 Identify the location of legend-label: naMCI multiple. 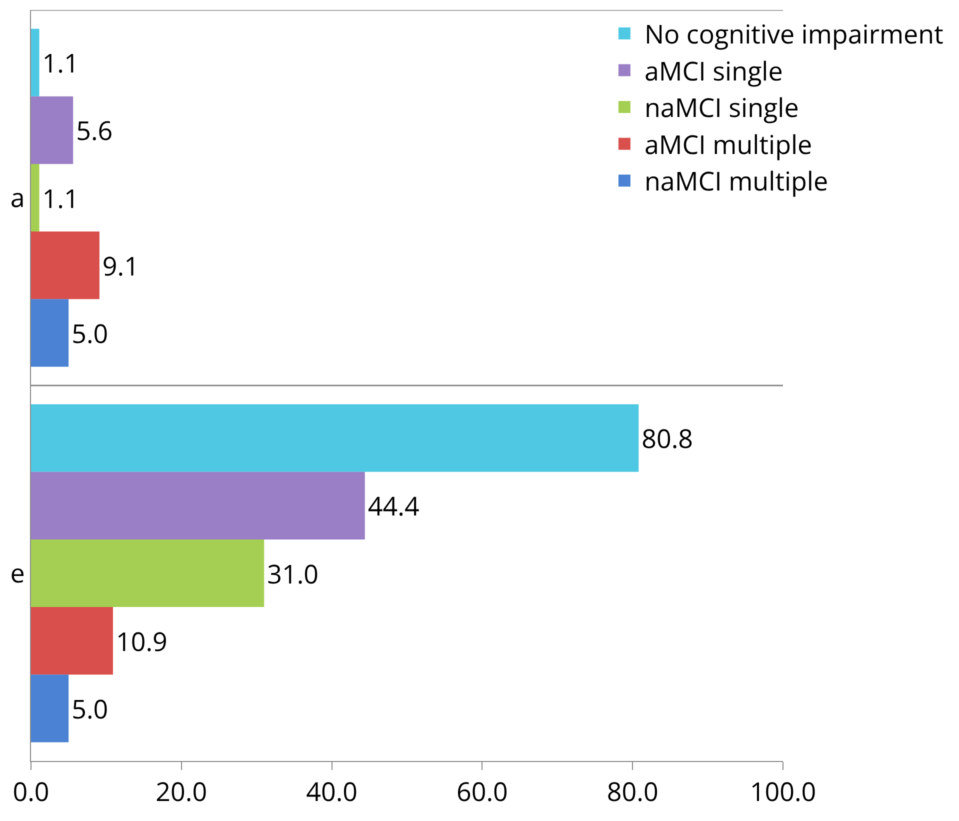
(736, 180).